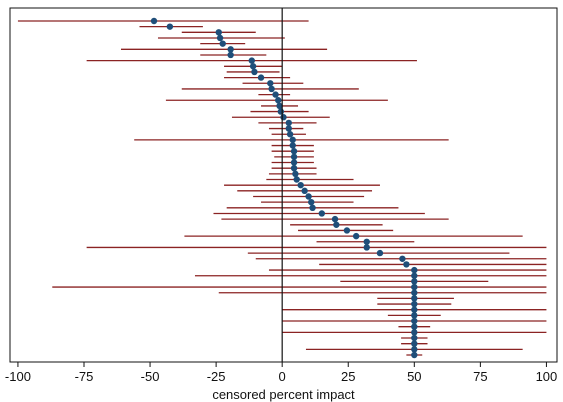  I want to click on x-tick-label: -100, so click(18, 376).